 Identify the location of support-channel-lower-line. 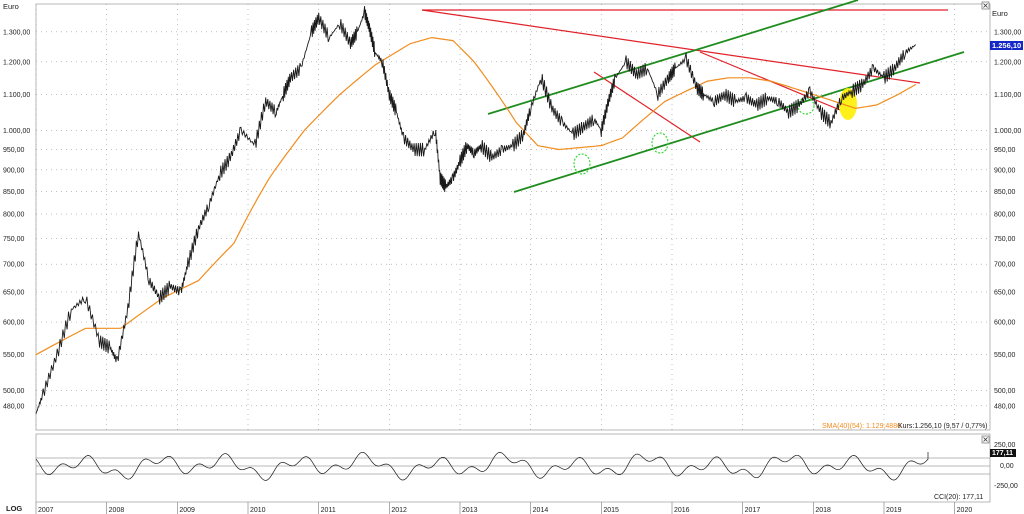
(739, 122).